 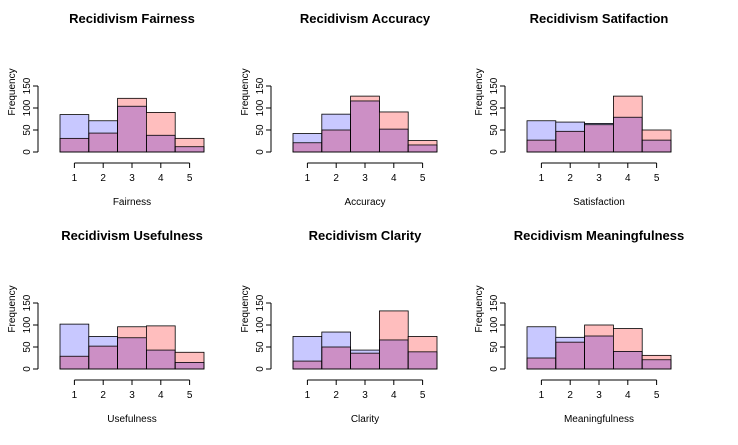 I want to click on chart-title: Recidivism Meaningfulness, so click(x=599, y=235).